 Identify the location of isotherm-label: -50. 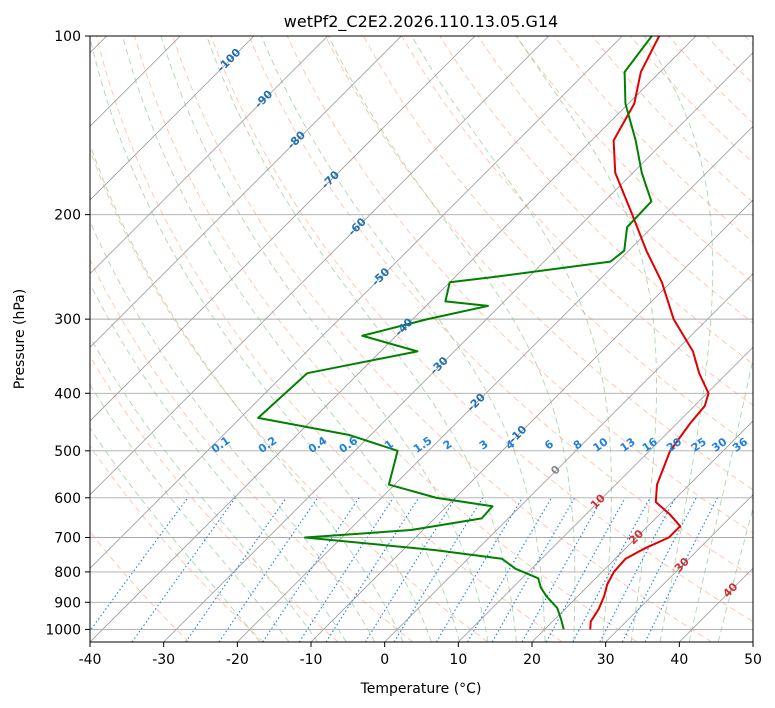
(380, 276).